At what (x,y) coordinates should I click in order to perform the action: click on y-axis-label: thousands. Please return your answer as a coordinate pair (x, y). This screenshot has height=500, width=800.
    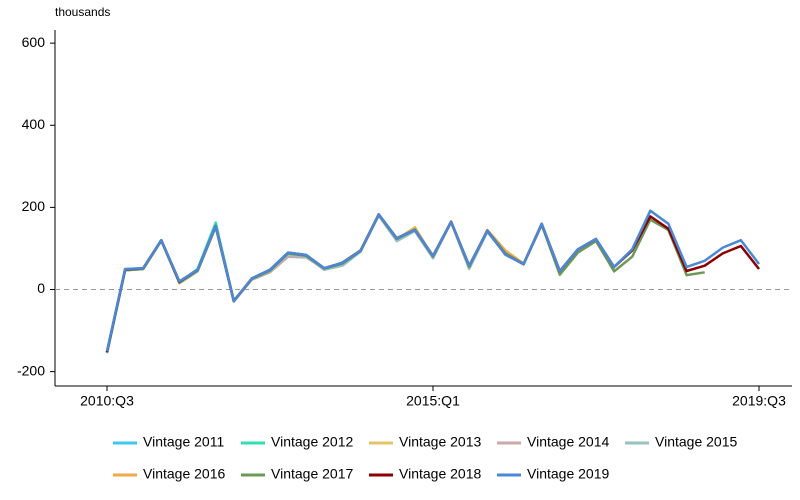
    Looking at the image, I should click on (82, 12).